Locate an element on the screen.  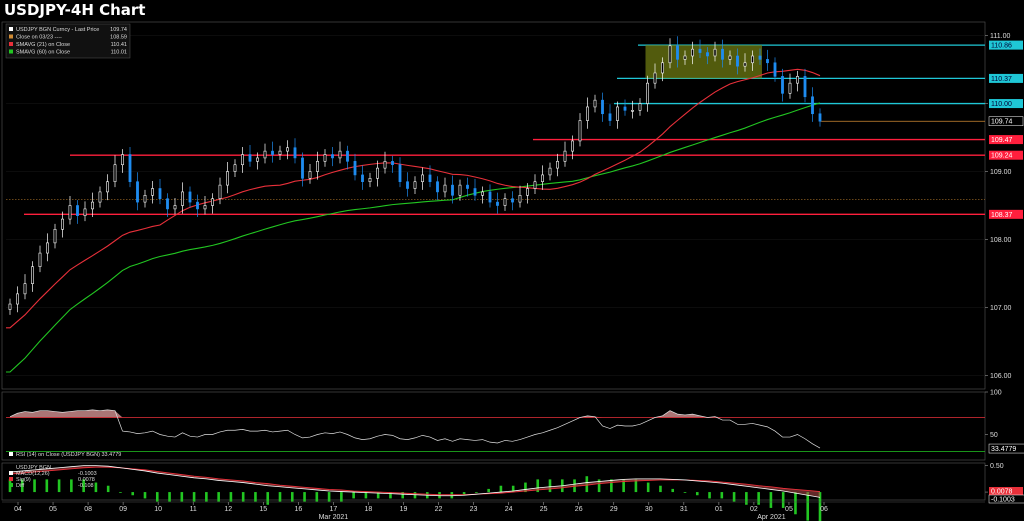
x-tick-label: 01 is located at coordinates (719, 509).